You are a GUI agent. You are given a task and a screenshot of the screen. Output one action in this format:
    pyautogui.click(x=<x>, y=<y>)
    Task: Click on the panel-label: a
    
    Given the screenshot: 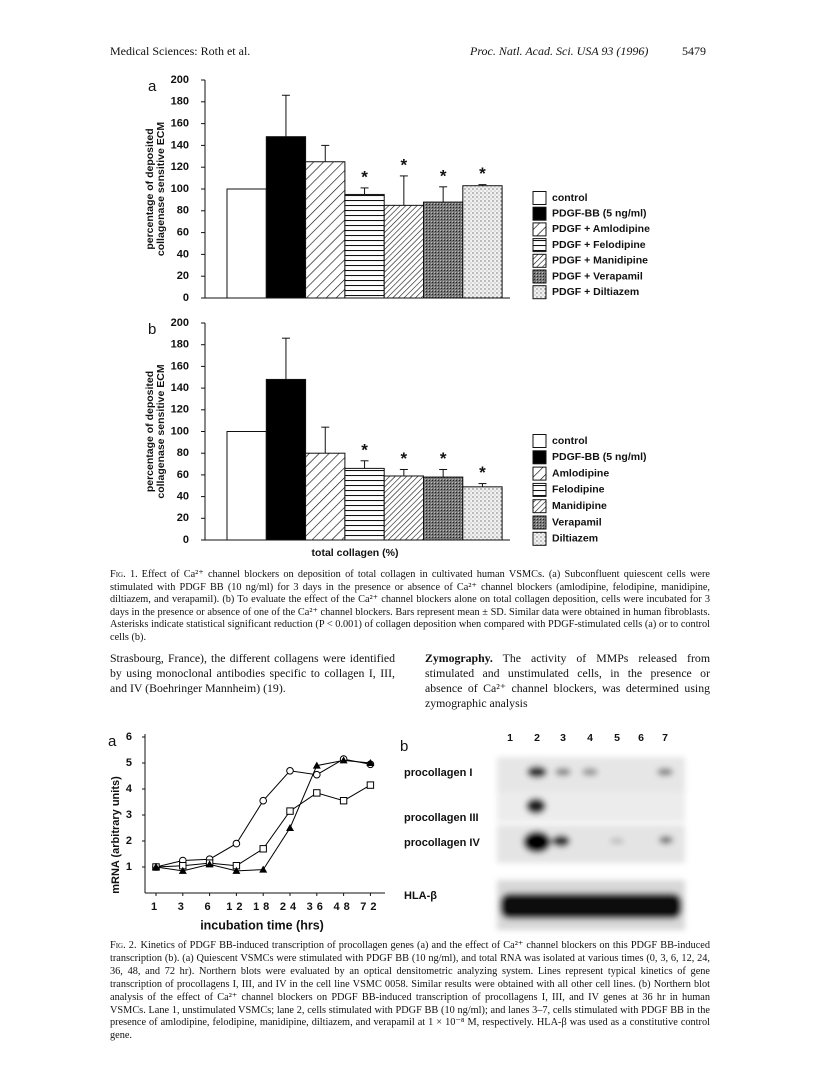 What is the action you would take?
    pyautogui.click(x=112, y=741)
    